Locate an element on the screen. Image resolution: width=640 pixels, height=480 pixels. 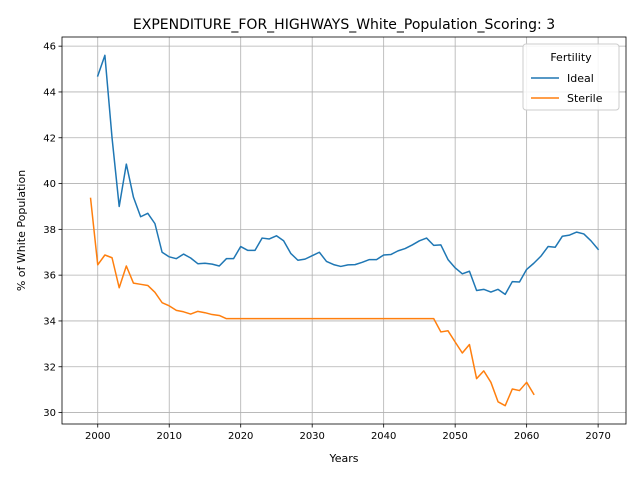
legend-title: Fertility is located at coordinates (571, 57).